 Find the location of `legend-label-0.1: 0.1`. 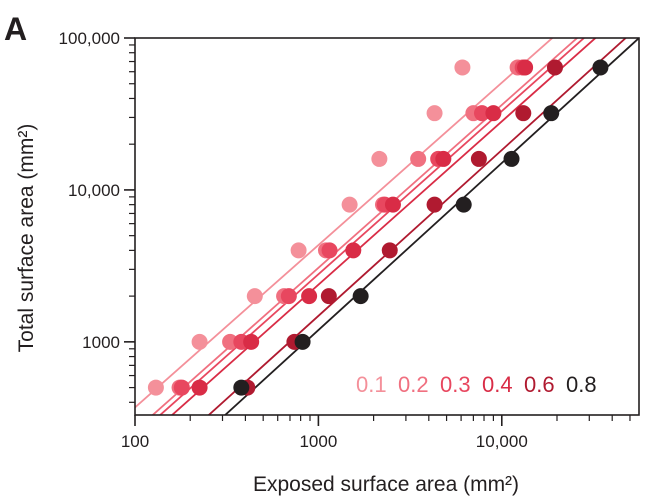

legend-label-0.1: 0.1 is located at coordinates (371, 384).